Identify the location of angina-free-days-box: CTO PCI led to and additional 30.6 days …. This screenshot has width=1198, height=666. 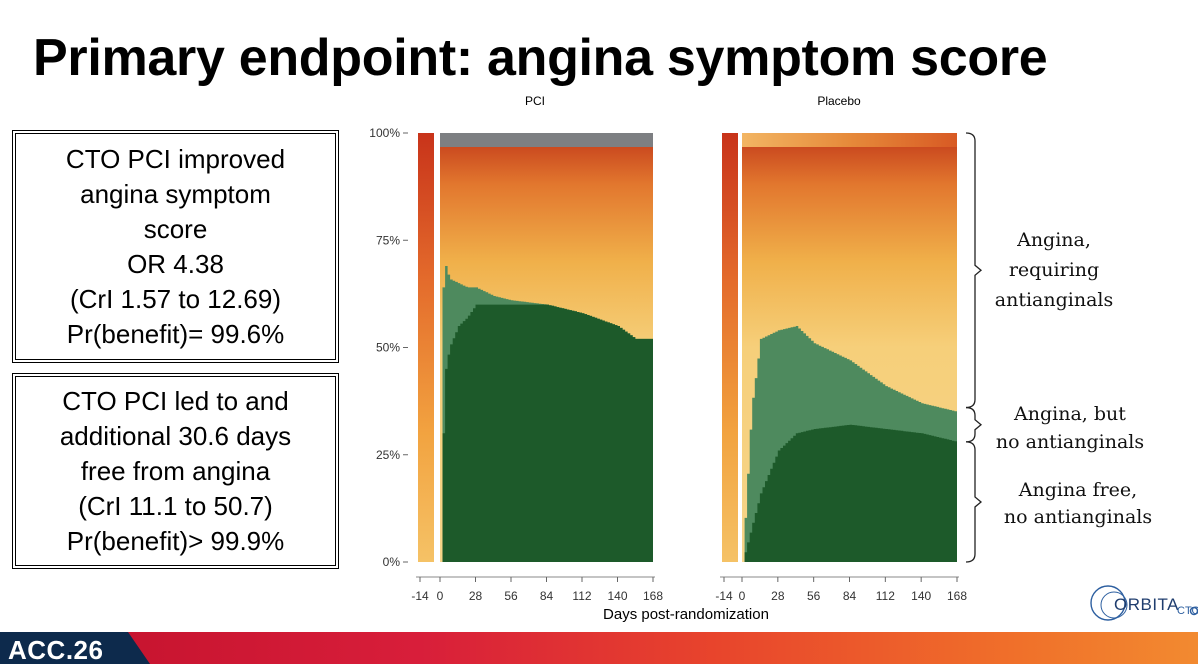
(175, 471).